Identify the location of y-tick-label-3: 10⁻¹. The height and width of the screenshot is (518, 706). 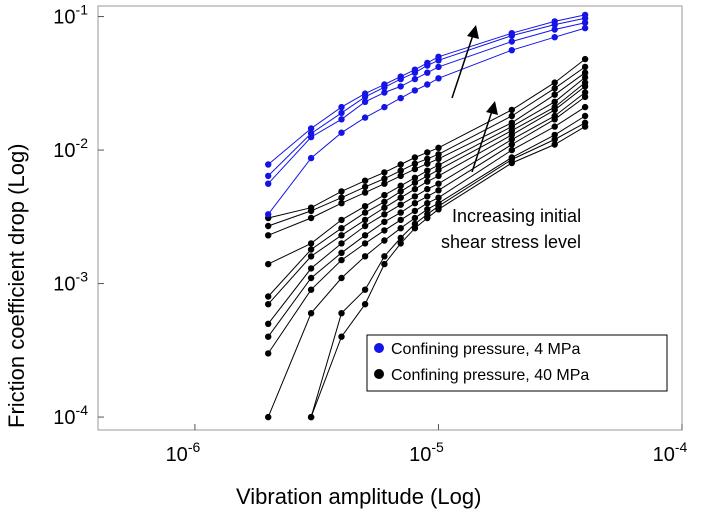
(70, 15).